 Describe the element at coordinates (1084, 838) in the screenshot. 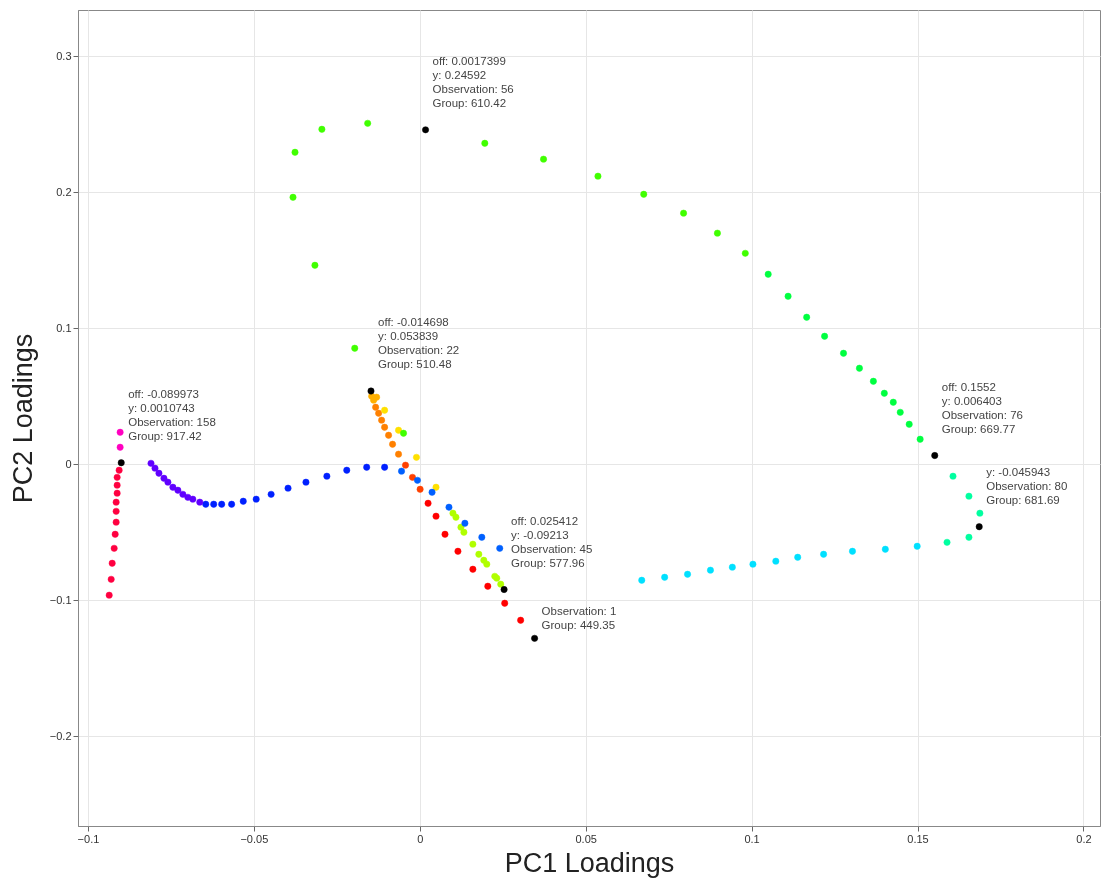

I see `x-tick-label: 0.2` at that location.